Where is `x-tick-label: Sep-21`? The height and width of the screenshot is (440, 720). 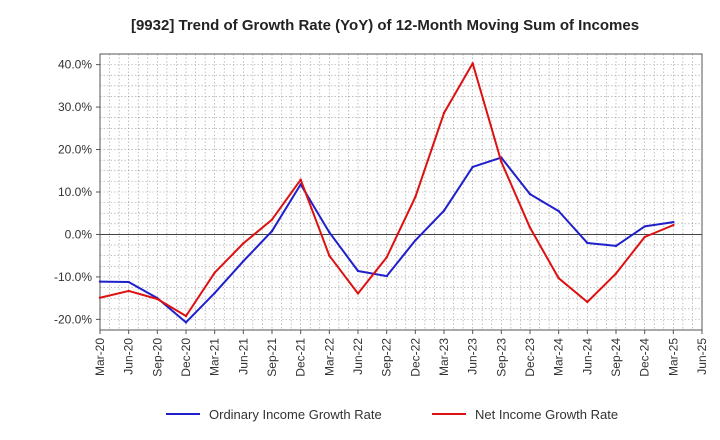 x-tick-label: Sep-21 is located at coordinates (272, 357).